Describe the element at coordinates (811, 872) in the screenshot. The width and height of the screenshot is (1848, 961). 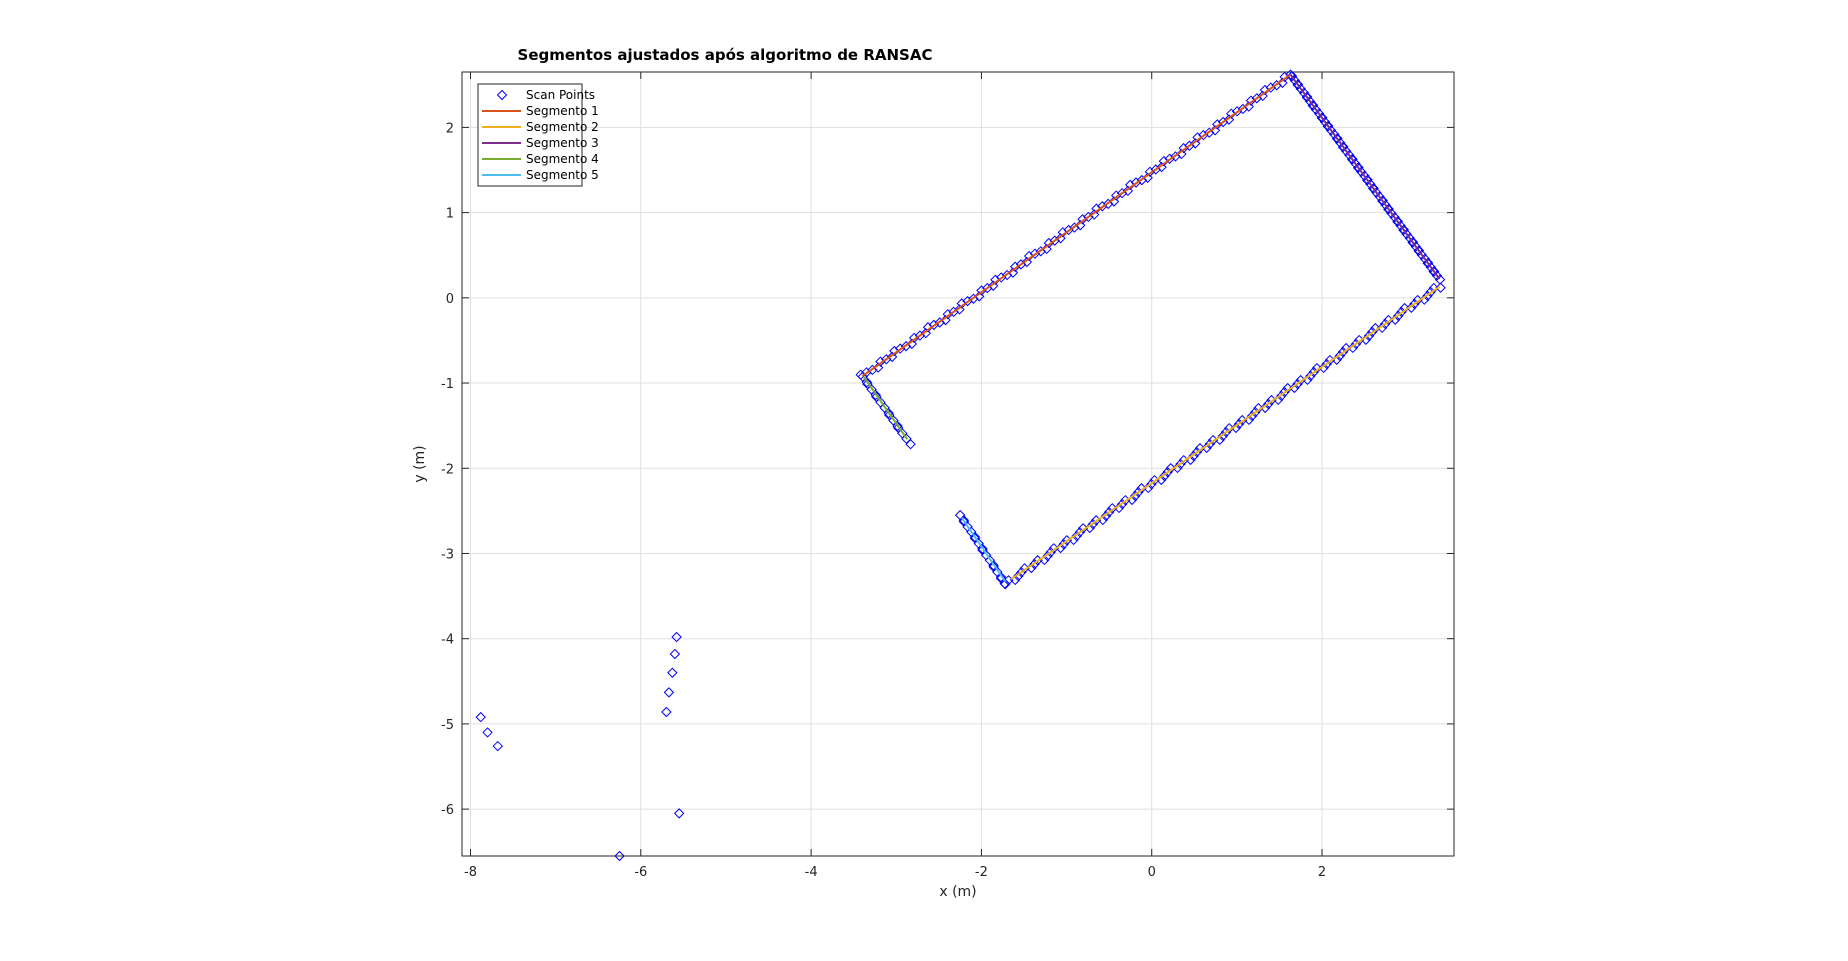
I see `x-tick-label: -4` at that location.